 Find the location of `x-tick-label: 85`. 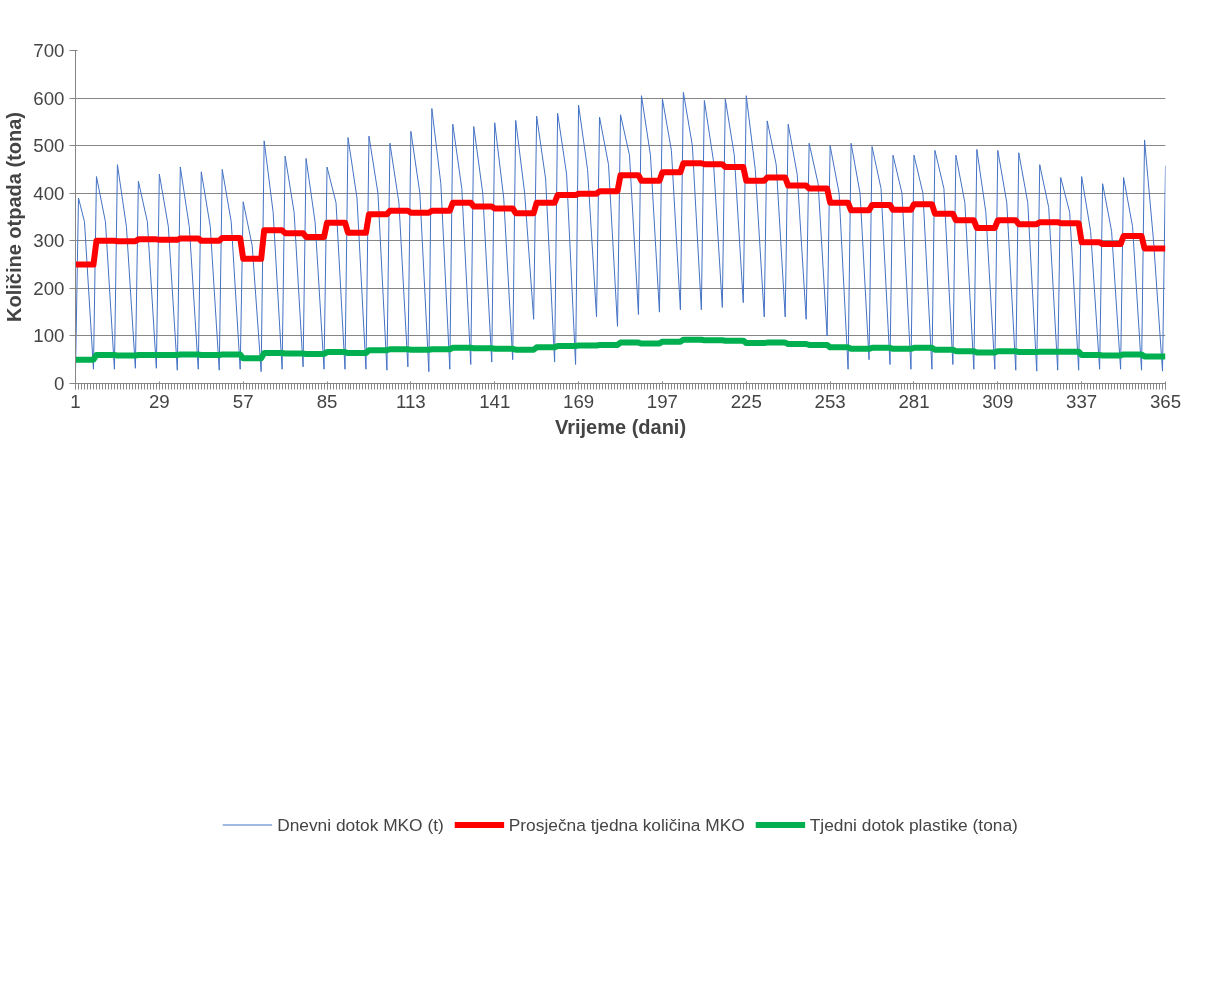

x-tick-label: 85 is located at coordinates (327, 401).